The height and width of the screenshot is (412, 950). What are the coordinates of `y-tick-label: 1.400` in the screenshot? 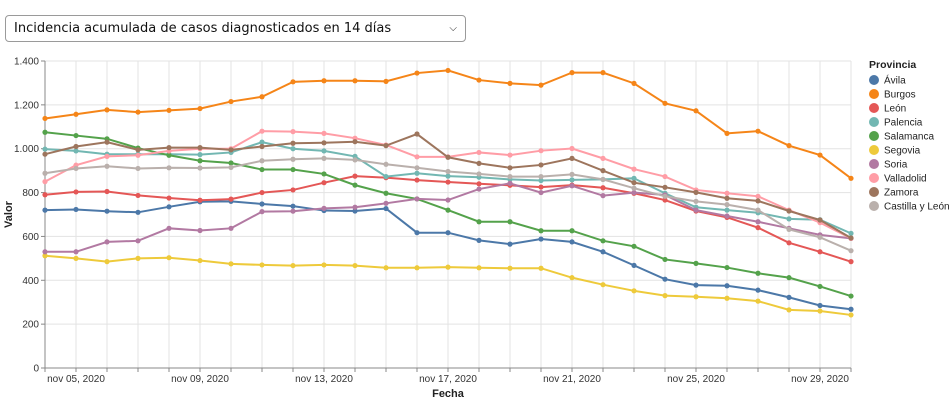 It's located at (26, 62).